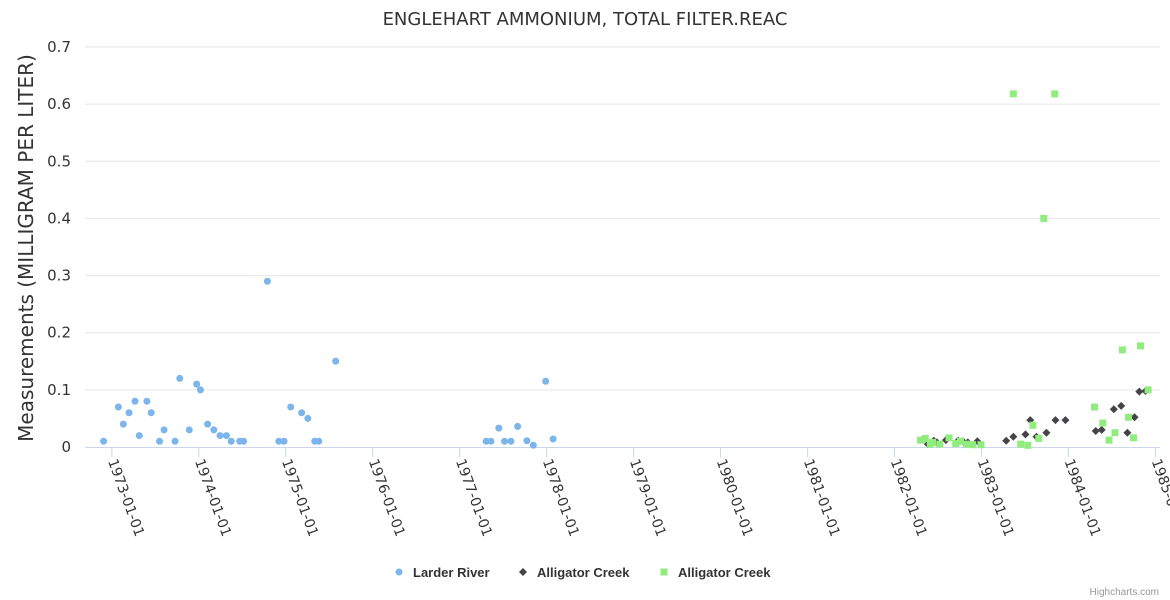 The width and height of the screenshot is (1170, 600). I want to click on x-tick-label: 1974-01-01, so click(212, 498).